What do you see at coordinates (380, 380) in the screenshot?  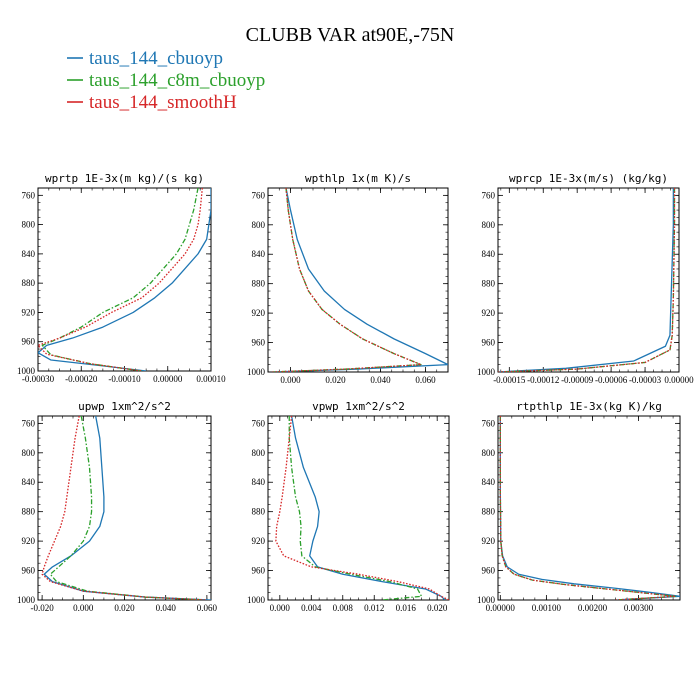 I see `x-tick-label-wpthlp-2: 0.040` at bounding box center [380, 380].